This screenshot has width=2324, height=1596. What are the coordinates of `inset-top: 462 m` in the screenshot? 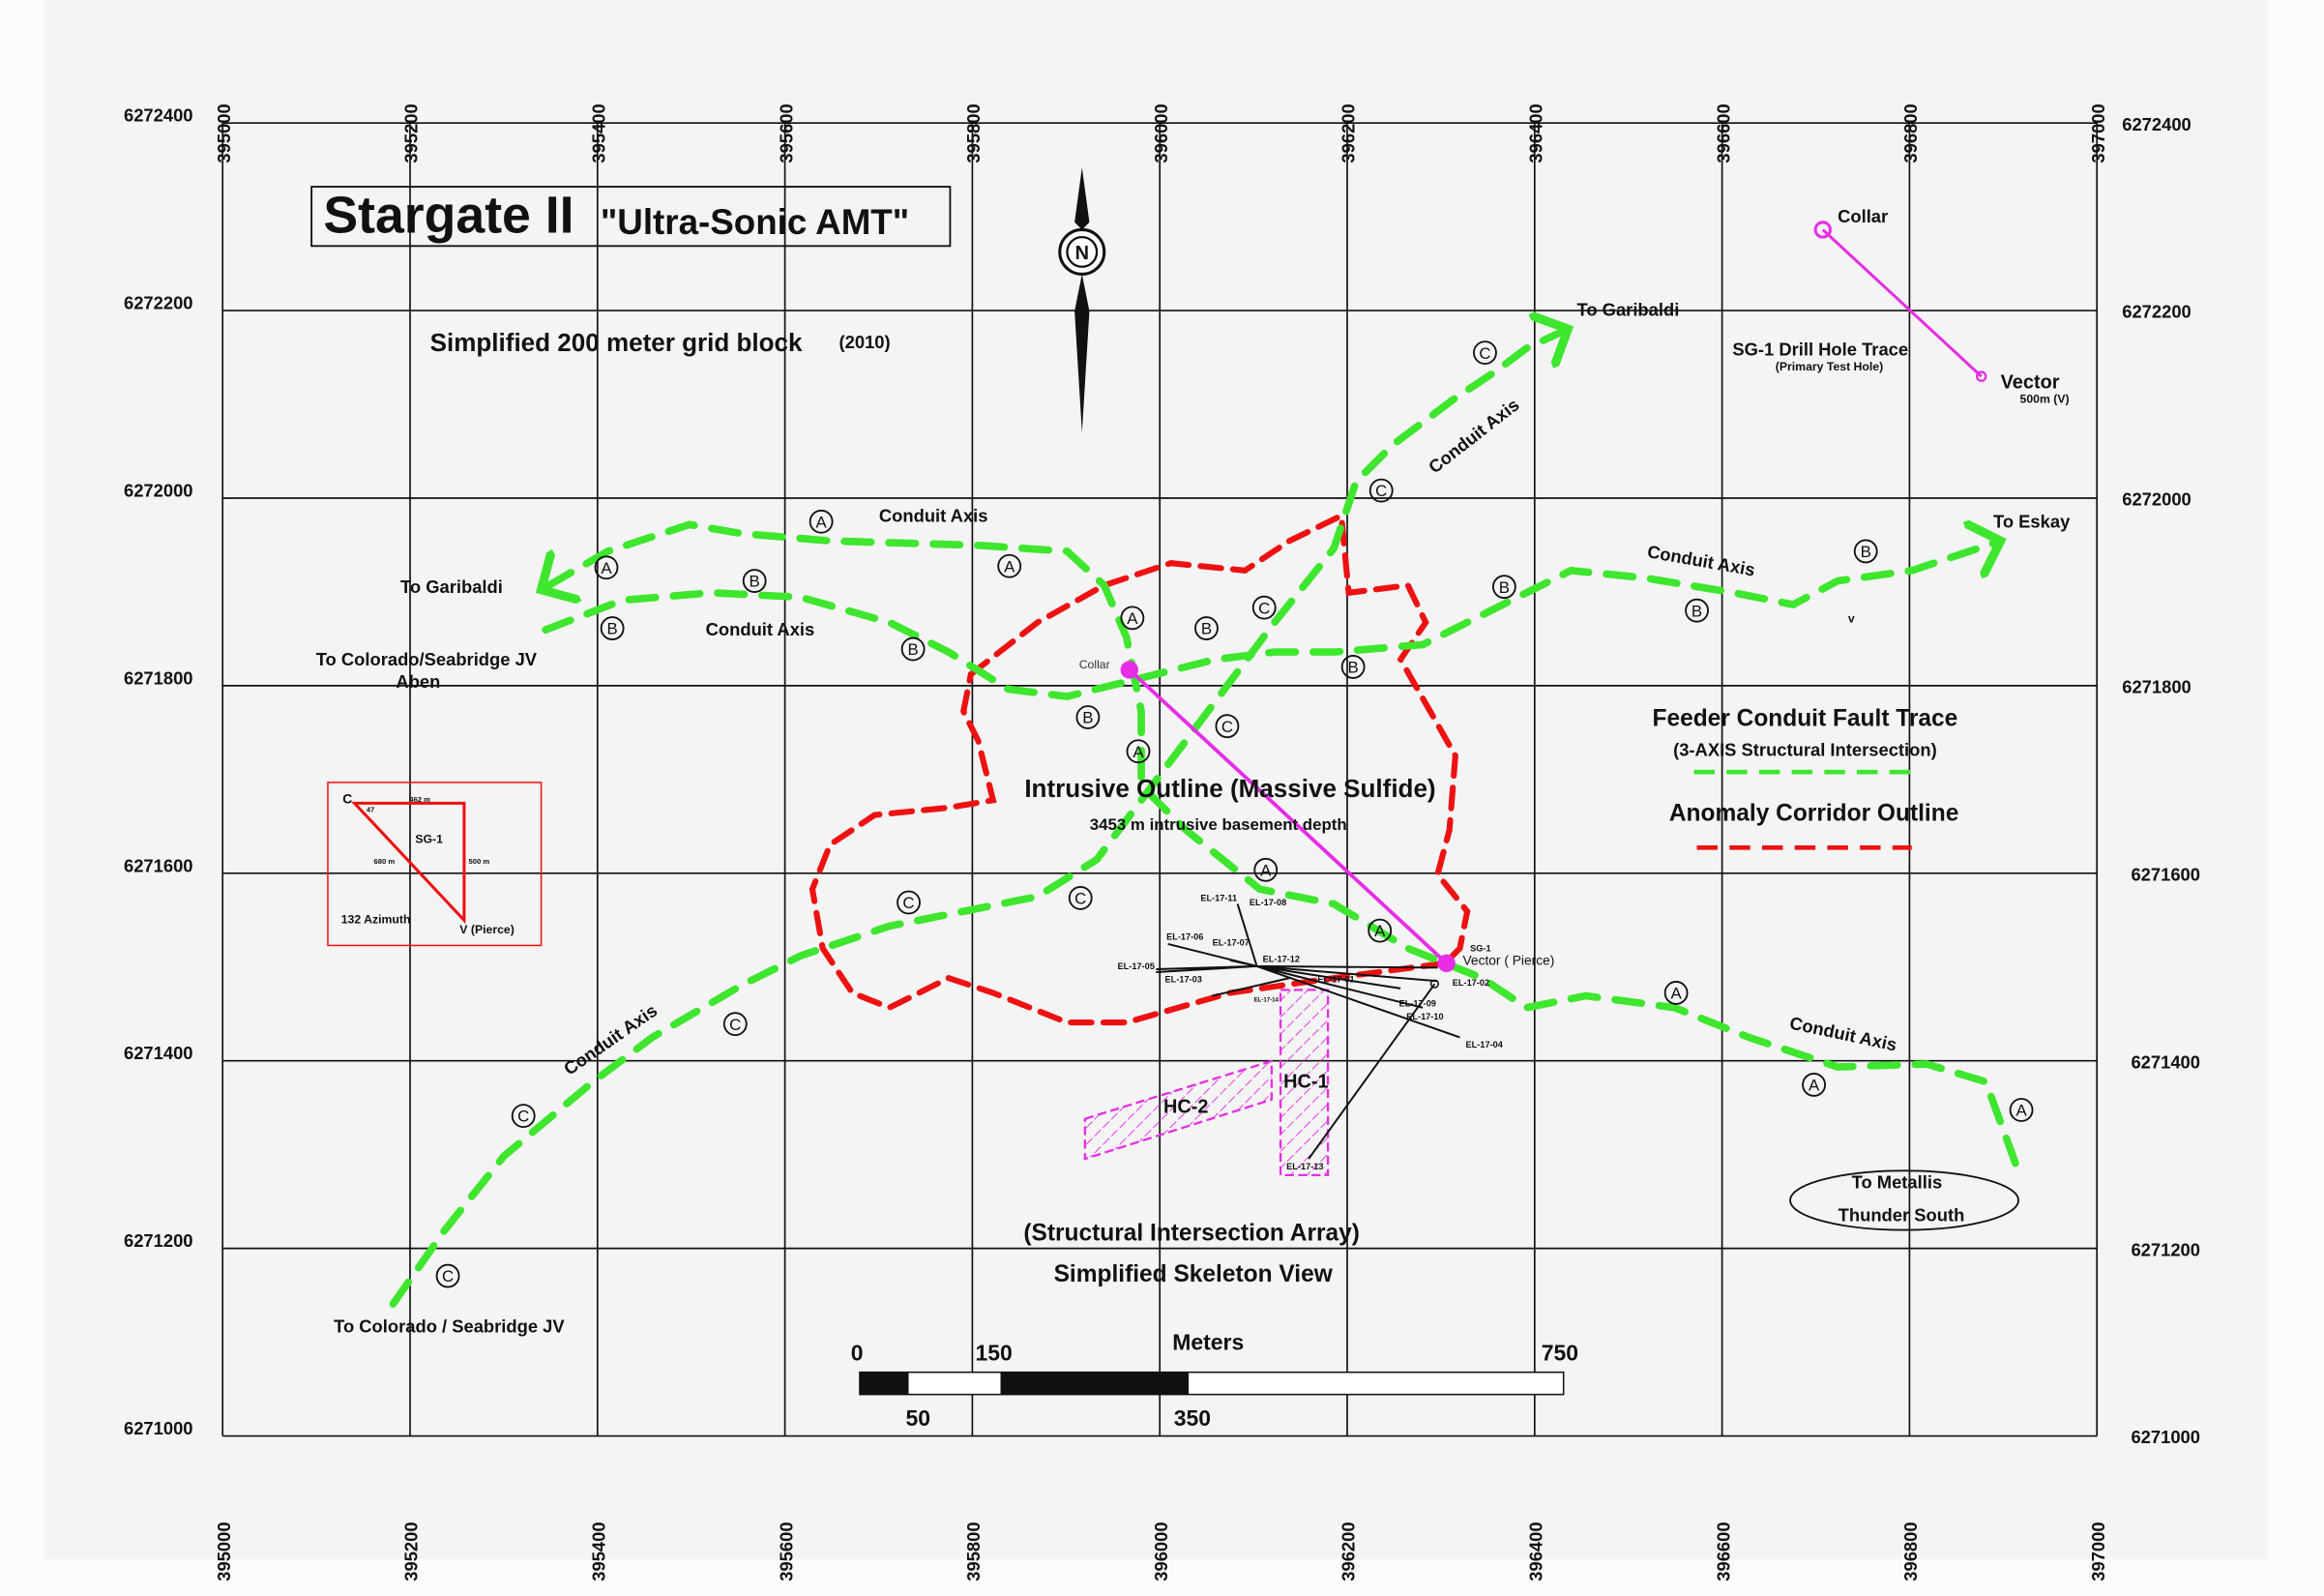 It's located at (419, 799).